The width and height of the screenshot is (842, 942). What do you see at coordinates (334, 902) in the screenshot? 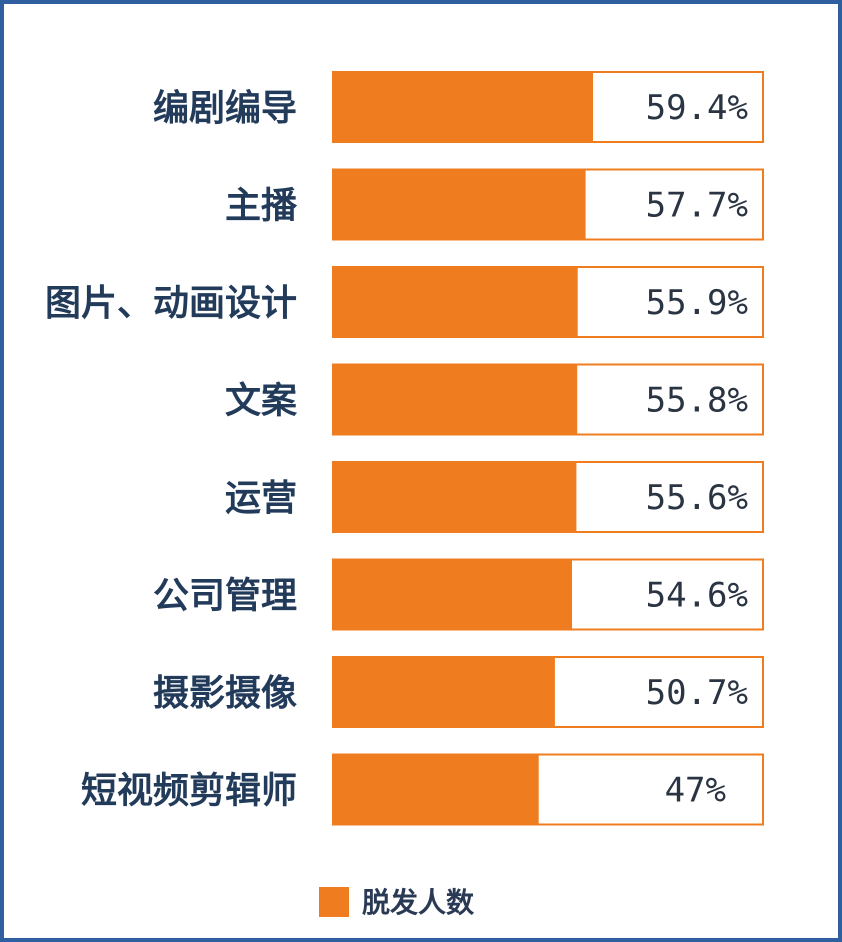
I see `legend-swatch` at bounding box center [334, 902].